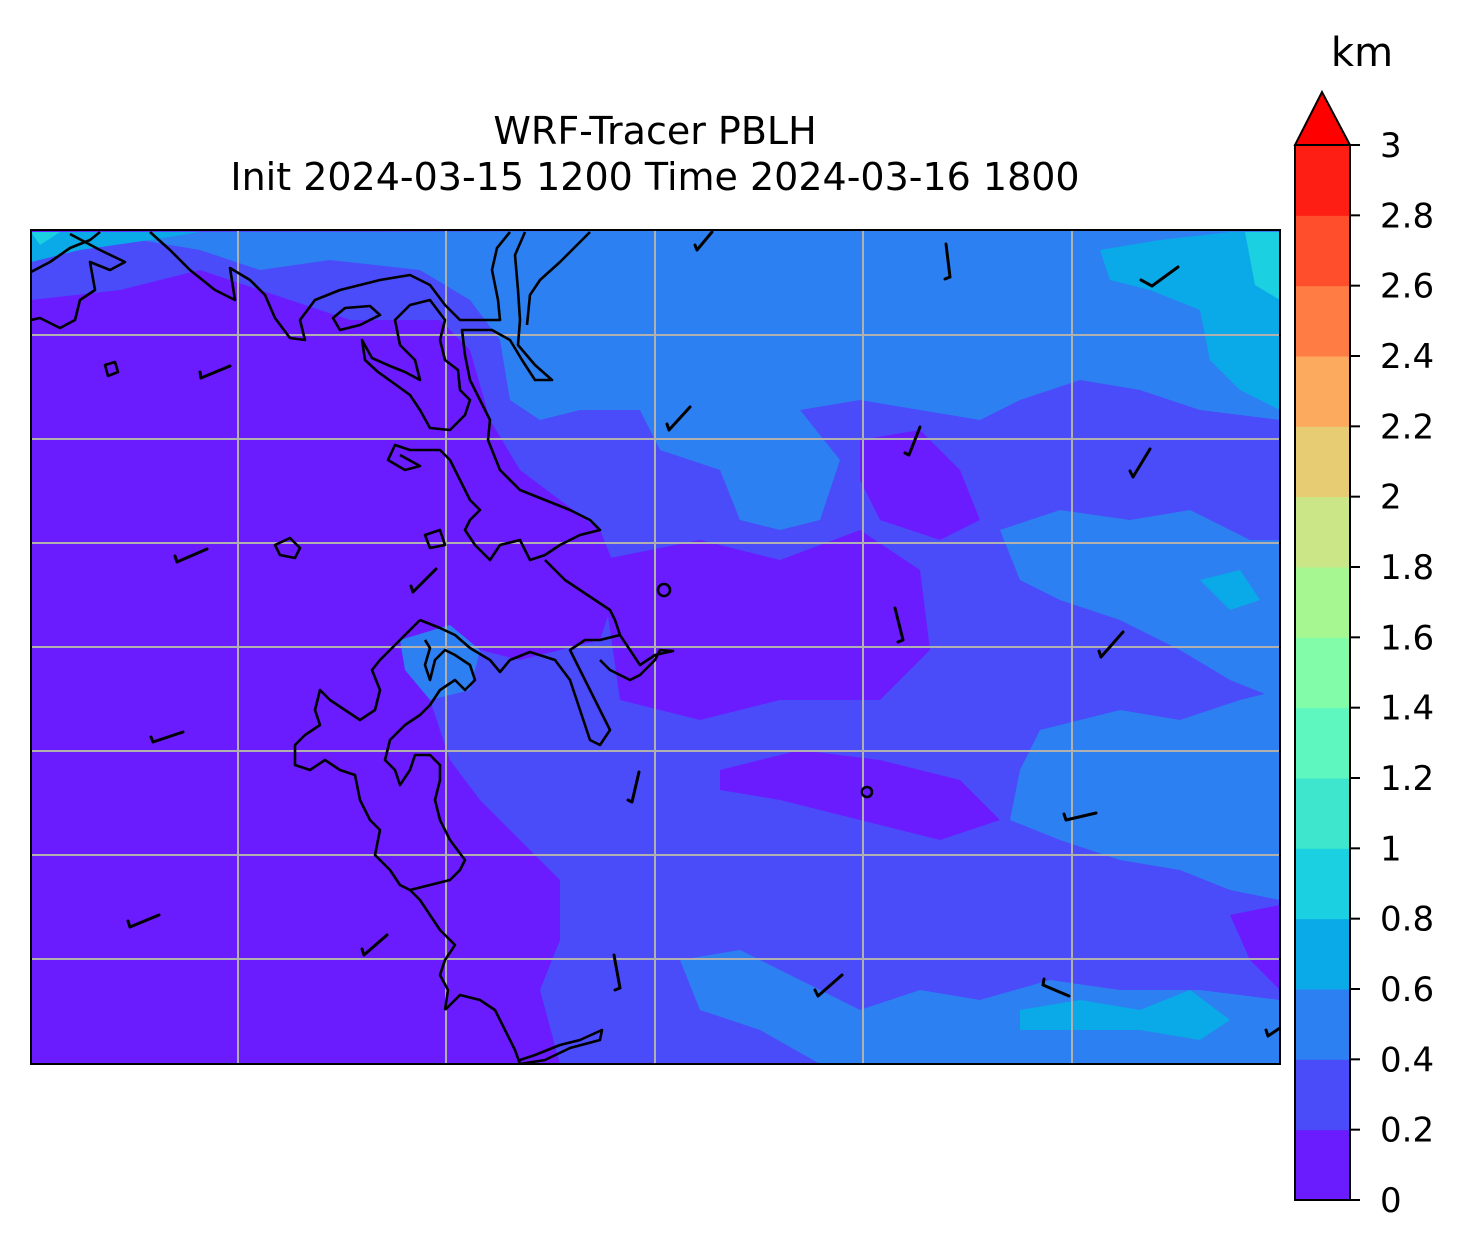 The height and width of the screenshot is (1256, 1475). What do you see at coordinates (1407, 287) in the screenshot?
I see `colorbar-tick-label: 2.6` at bounding box center [1407, 287].